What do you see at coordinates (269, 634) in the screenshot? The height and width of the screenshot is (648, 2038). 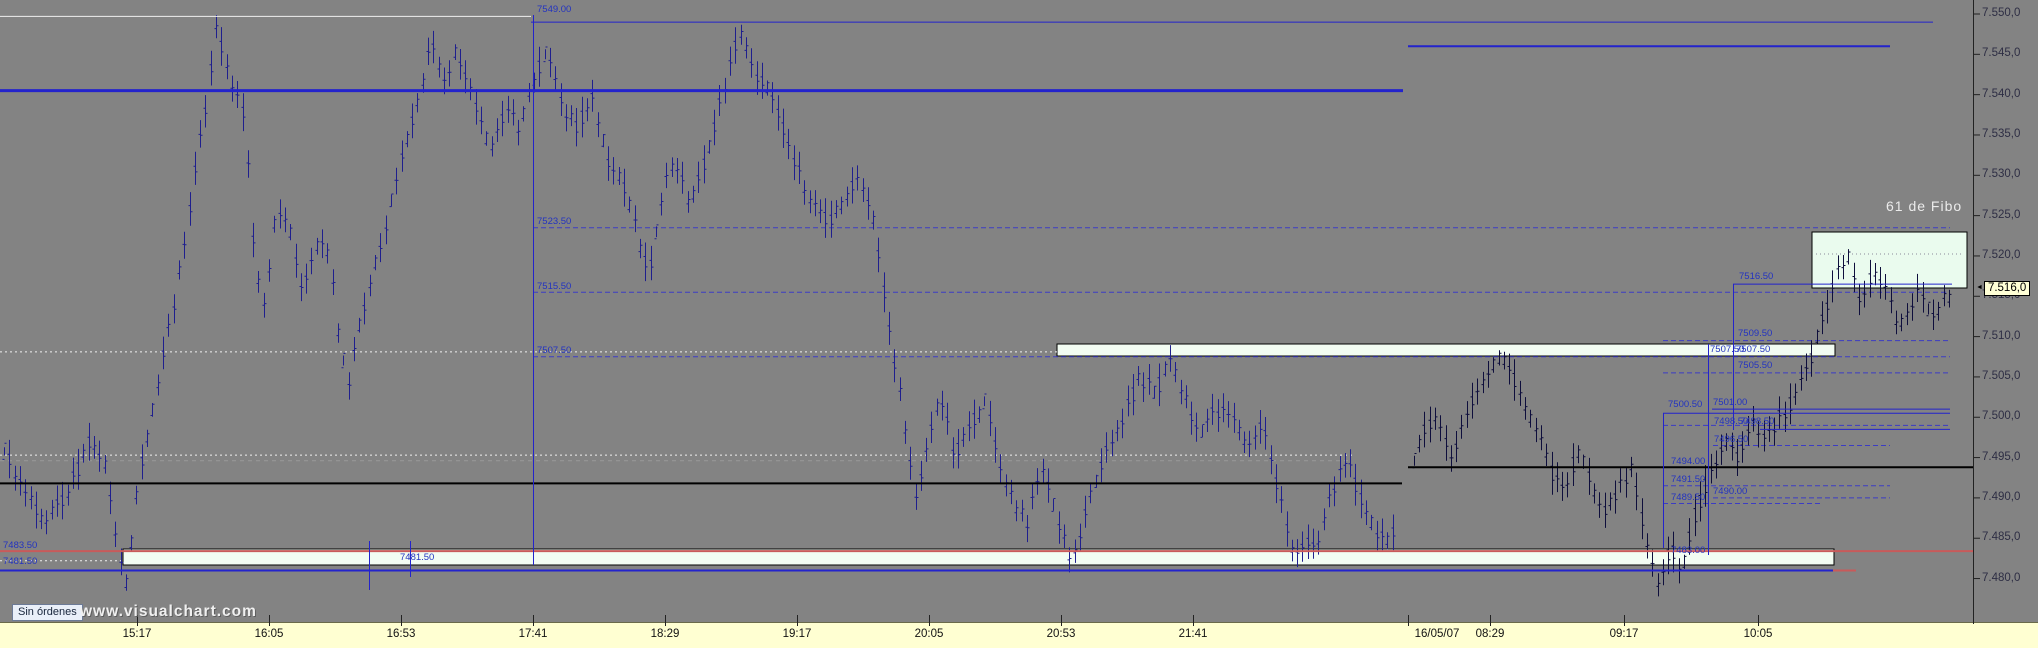 I see `time-label: 16:05` at bounding box center [269, 634].